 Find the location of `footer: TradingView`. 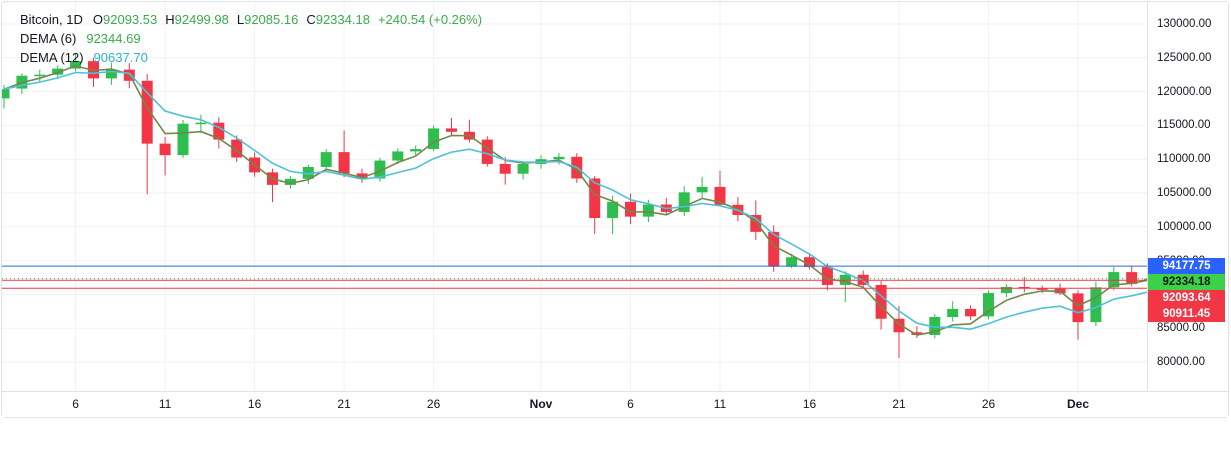

footer: TradingView is located at coordinates (615, 435).